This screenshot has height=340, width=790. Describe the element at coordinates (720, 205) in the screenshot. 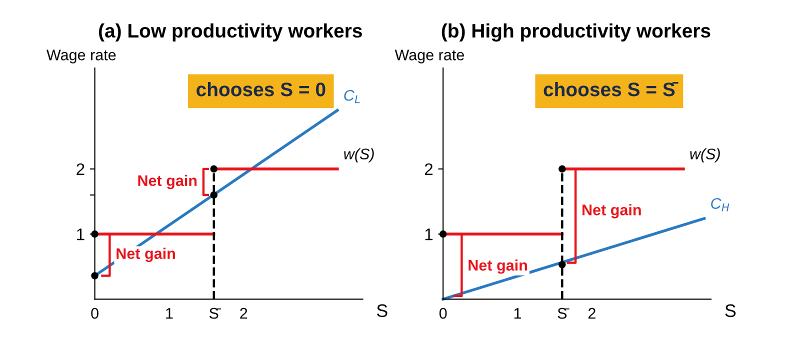

I see `series-label: C$_{H}$` at that location.